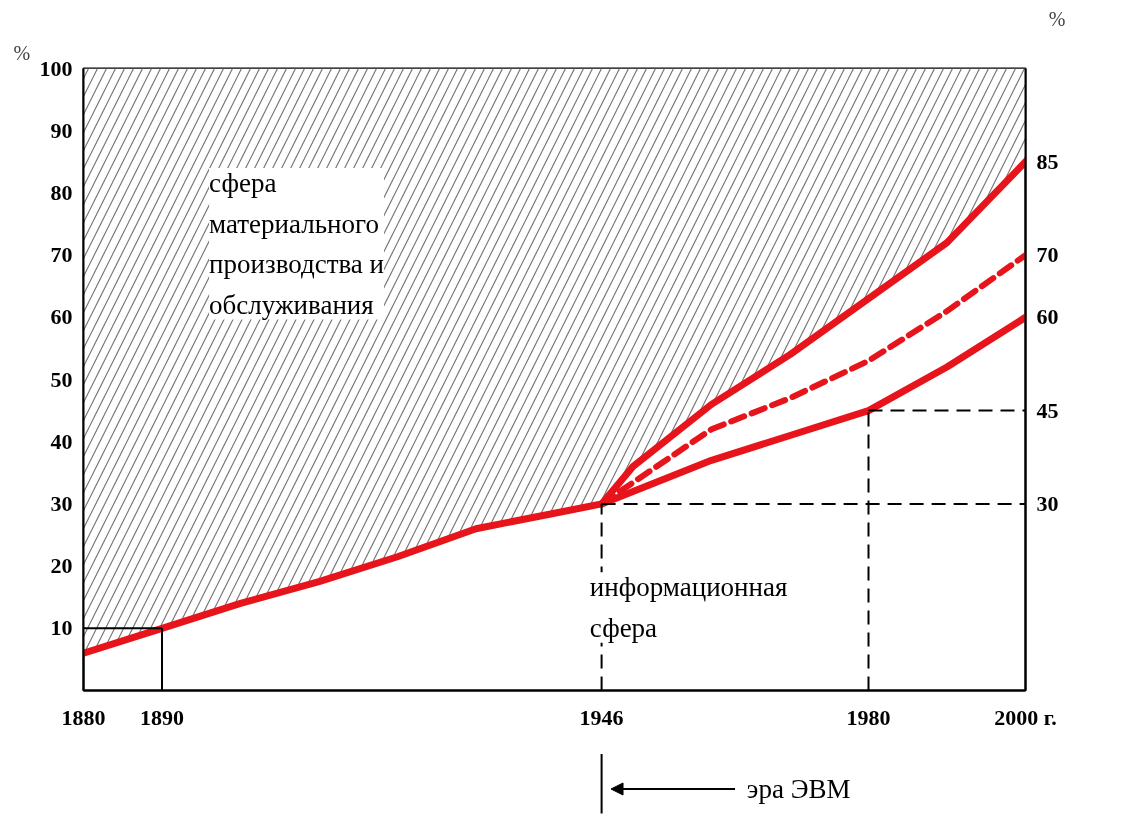 Image resolution: width=1146 pixels, height=840 pixels. What do you see at coordinates (1057, 18) in the screenshot?
I see `y2-axis-title: %` at bounding box center [1057, 18].